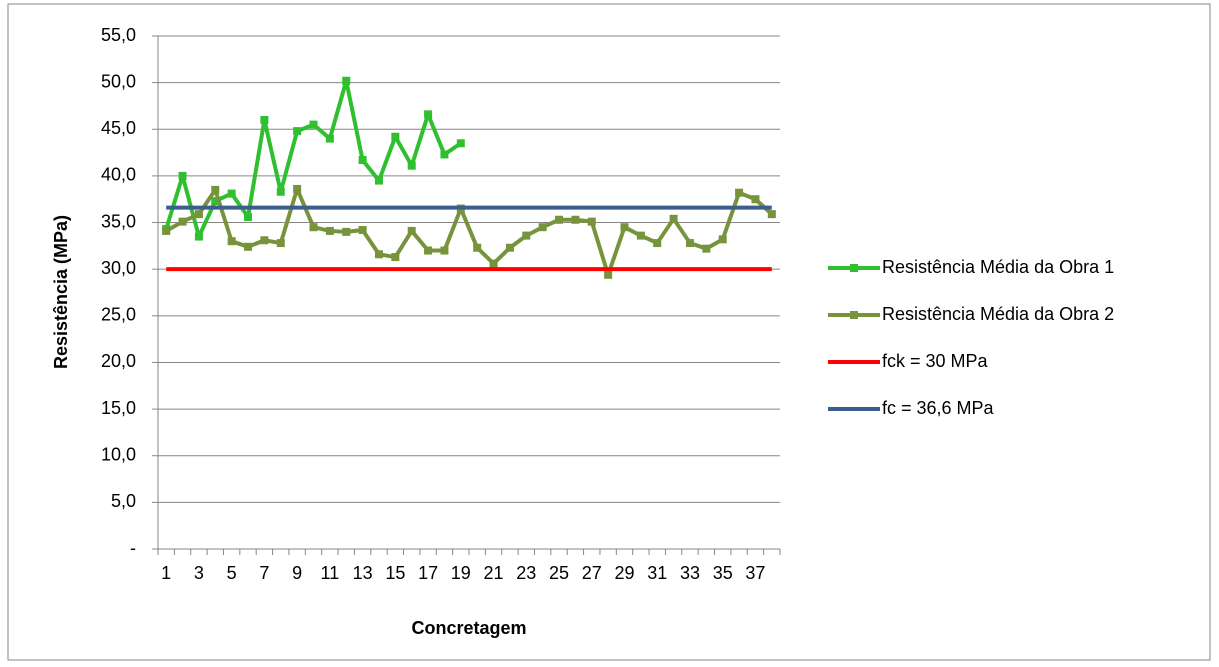 This screenshot has height=667, width=1219. What do you see at coordinates (690, 573) in the screenshot?
I see `x-tick-label: 33` at bounding box center [690, 573].